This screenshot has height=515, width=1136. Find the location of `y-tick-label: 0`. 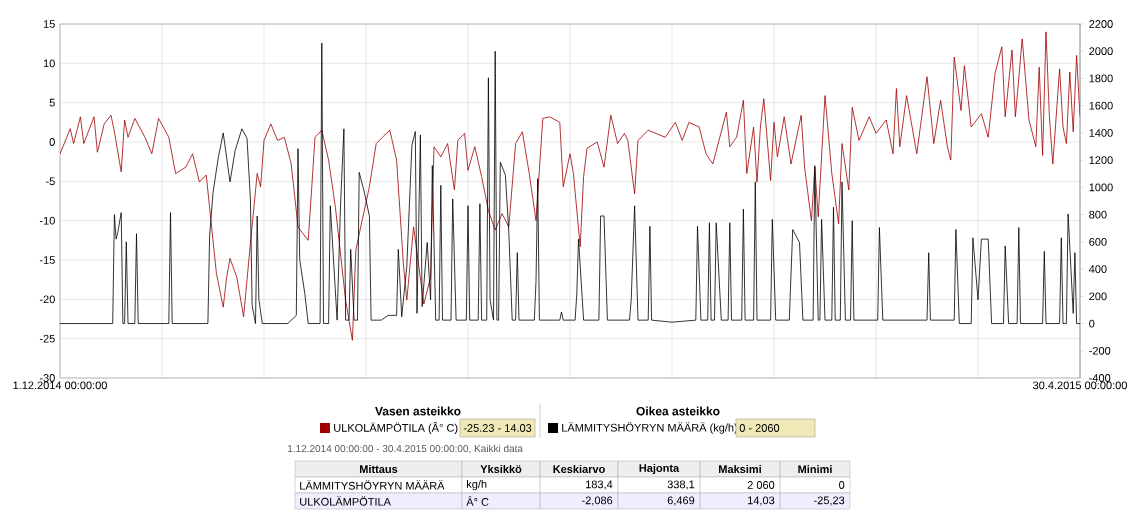

y-tick-label: 0 is located at coordinates (52, 142).